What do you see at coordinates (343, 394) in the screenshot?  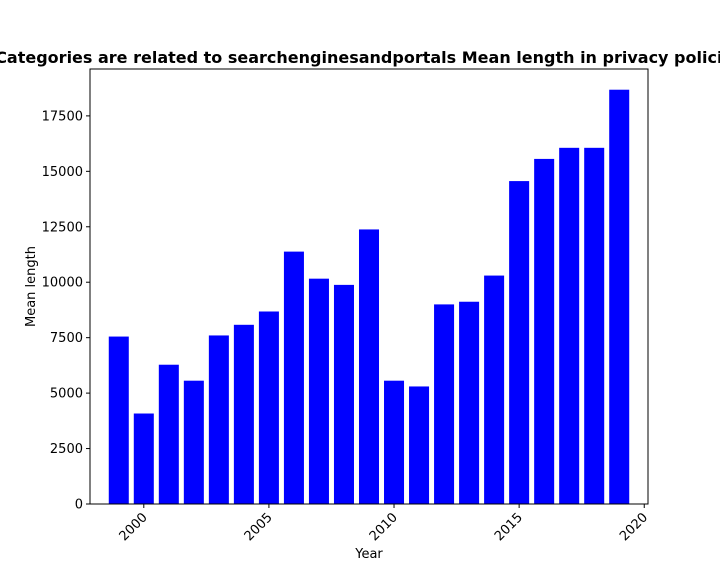 I see `bar-2008` at bounding box center [343, 394].